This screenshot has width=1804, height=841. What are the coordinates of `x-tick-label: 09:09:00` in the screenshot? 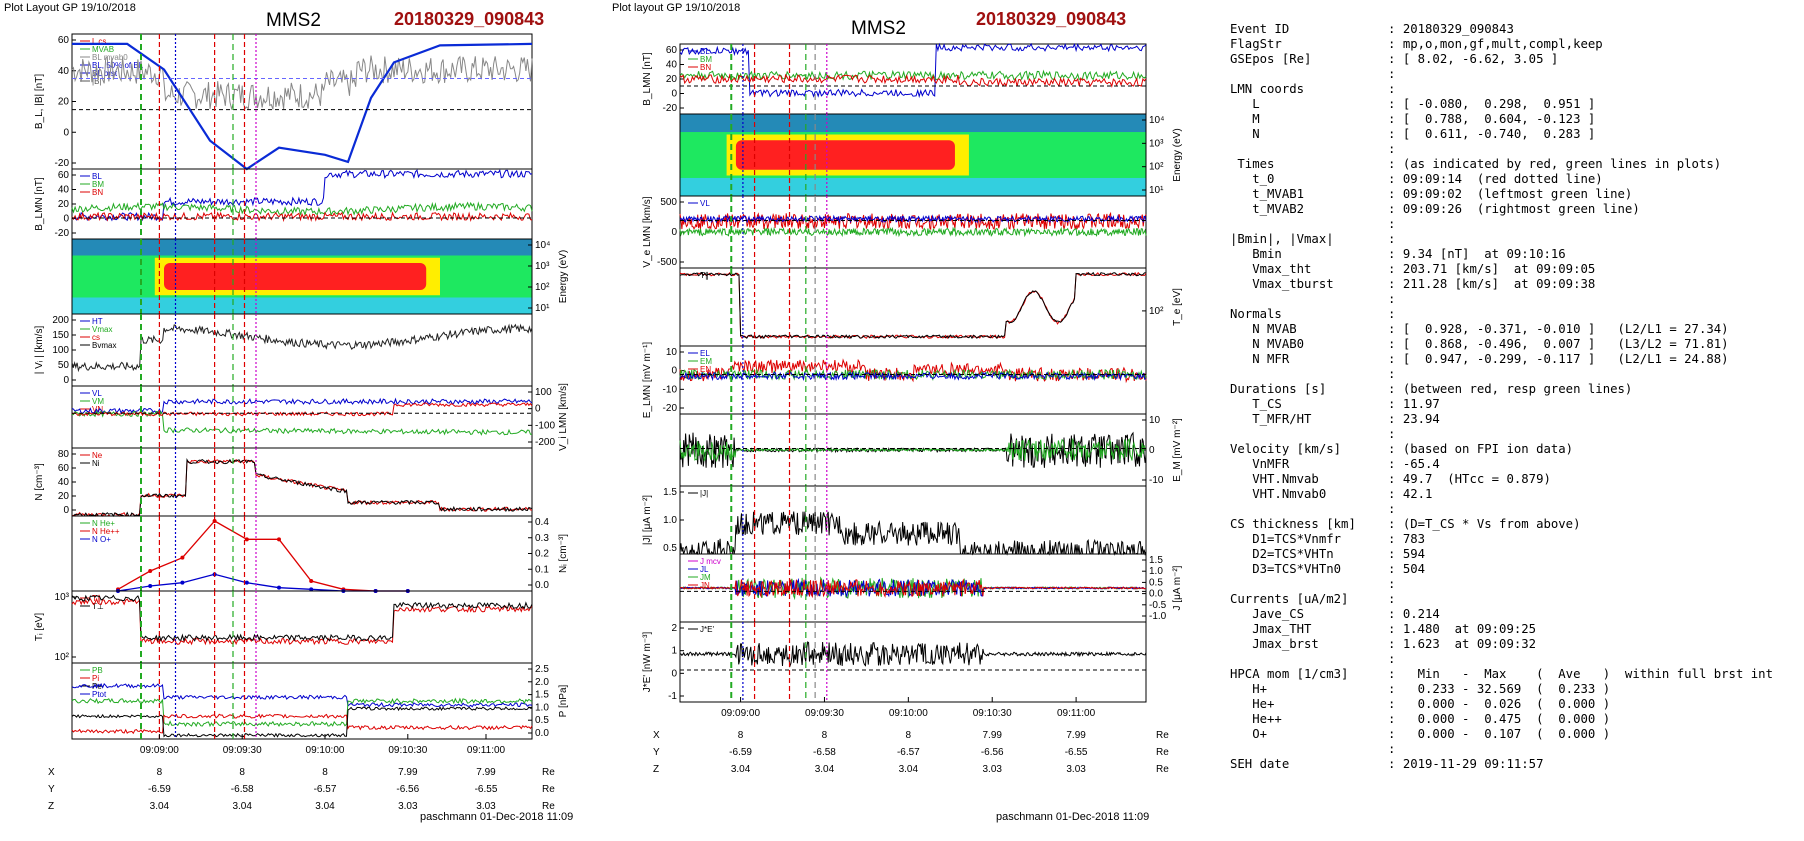 It's located at (159, 750).